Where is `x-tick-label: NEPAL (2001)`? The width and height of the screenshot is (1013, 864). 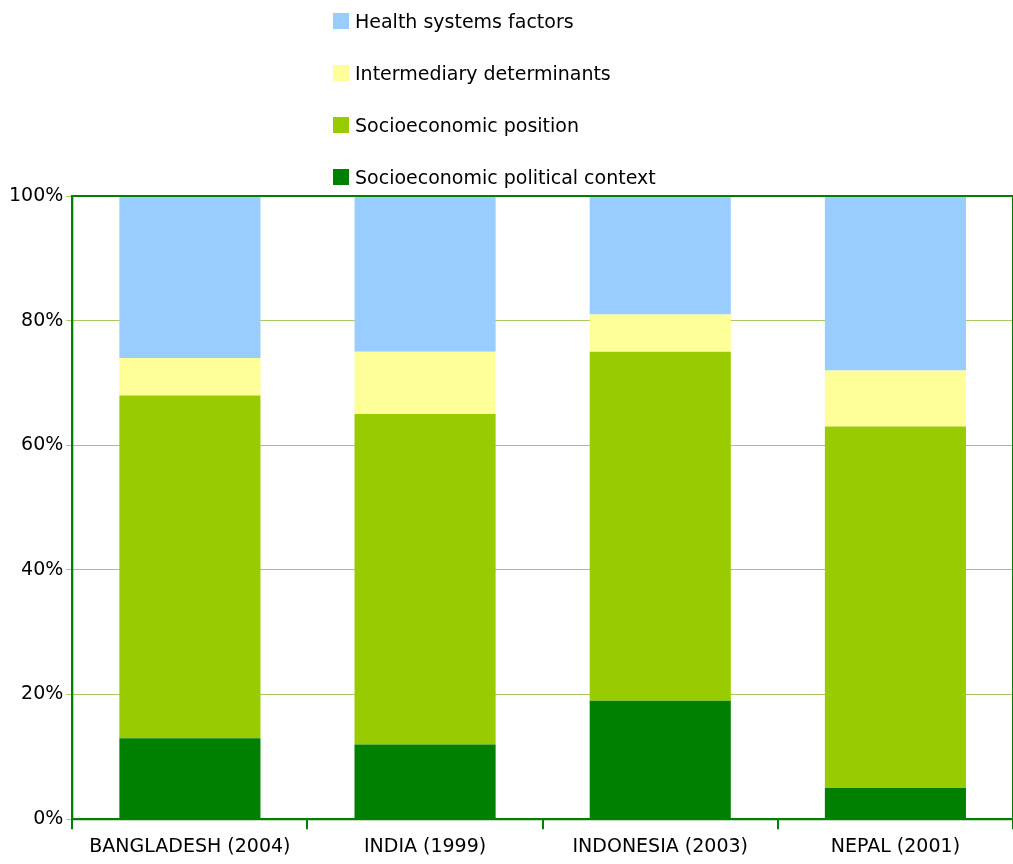 x-tick-label: NEPAL (2001) is located at coordinates (895, 844).